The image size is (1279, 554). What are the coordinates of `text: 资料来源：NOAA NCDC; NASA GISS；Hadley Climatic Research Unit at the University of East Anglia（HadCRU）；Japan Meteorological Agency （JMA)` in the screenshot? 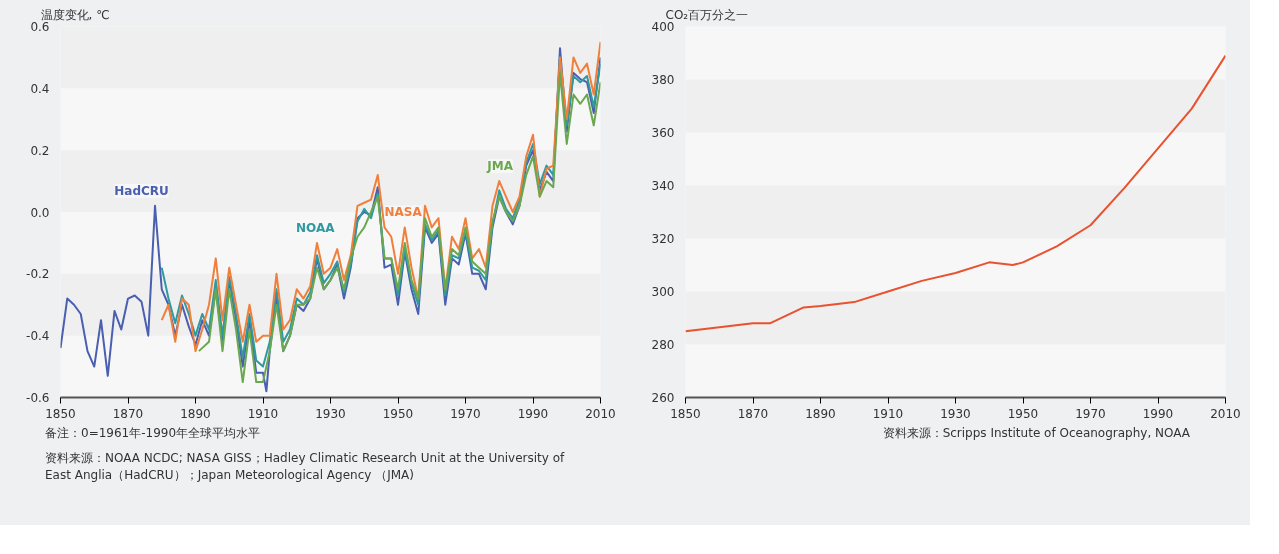 It's located at (305, 467).